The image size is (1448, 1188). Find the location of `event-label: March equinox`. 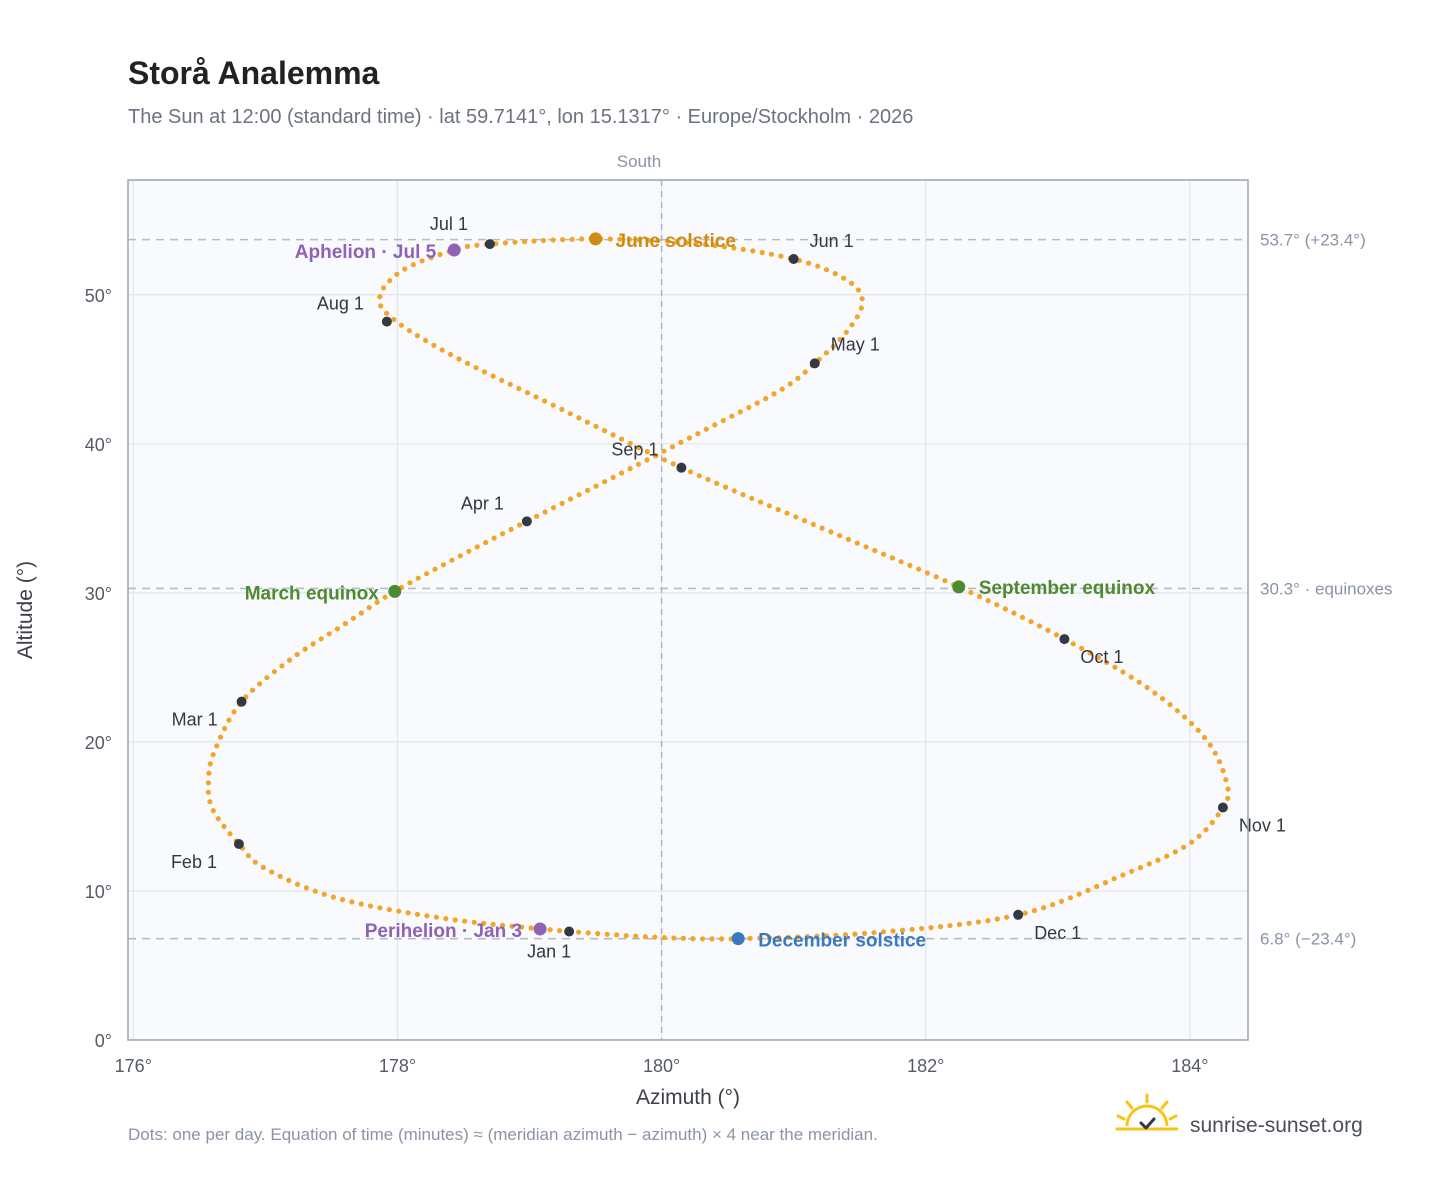

event-label: March equinox is located at coordinates (312, 593).